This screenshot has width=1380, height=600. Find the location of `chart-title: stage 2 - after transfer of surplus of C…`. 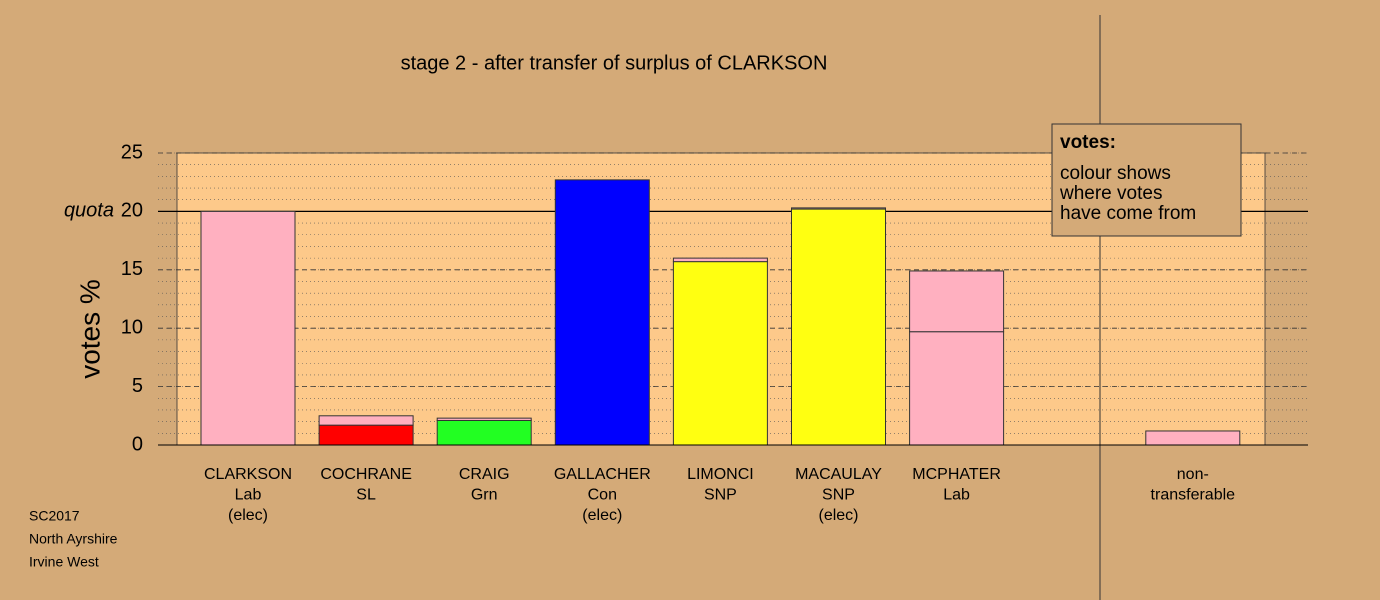

chart-title: stage 2 - after transfer of surplus of C… is located at coordinates (614, 63).